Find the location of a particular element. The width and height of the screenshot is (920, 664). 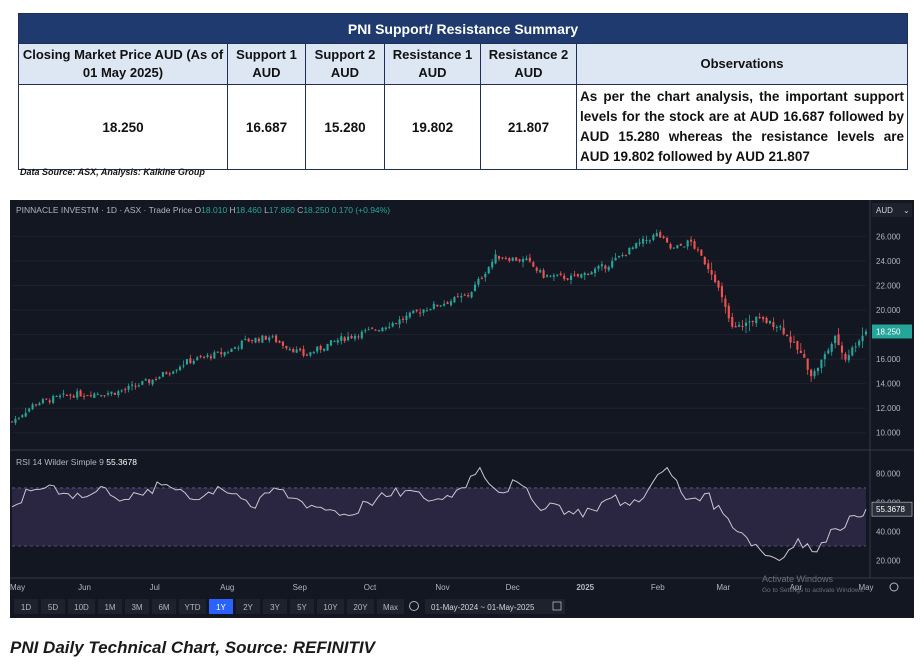

range-button-1d is located at coordinates (26, 606).